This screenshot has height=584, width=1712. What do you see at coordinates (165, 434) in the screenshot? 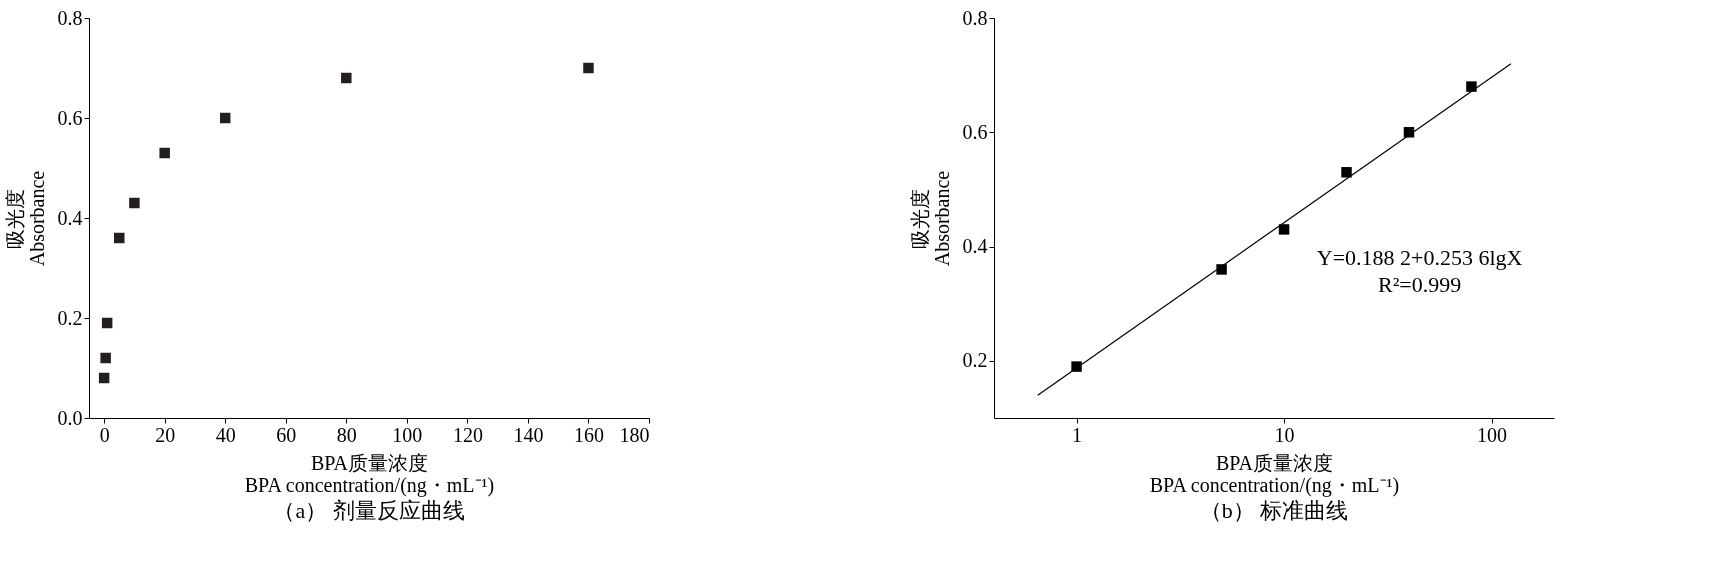
I see `x-tick-label: 20` at bounding box center [165, 434].